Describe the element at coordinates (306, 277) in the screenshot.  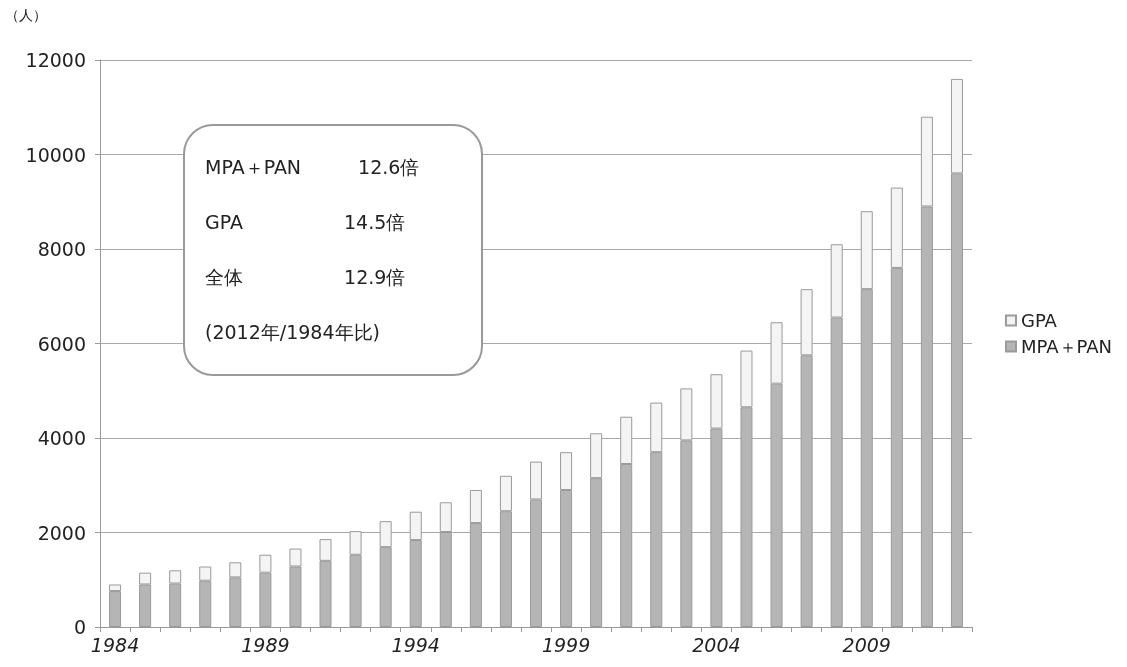
I see `annotation: 全体 12.9倍` at that location.